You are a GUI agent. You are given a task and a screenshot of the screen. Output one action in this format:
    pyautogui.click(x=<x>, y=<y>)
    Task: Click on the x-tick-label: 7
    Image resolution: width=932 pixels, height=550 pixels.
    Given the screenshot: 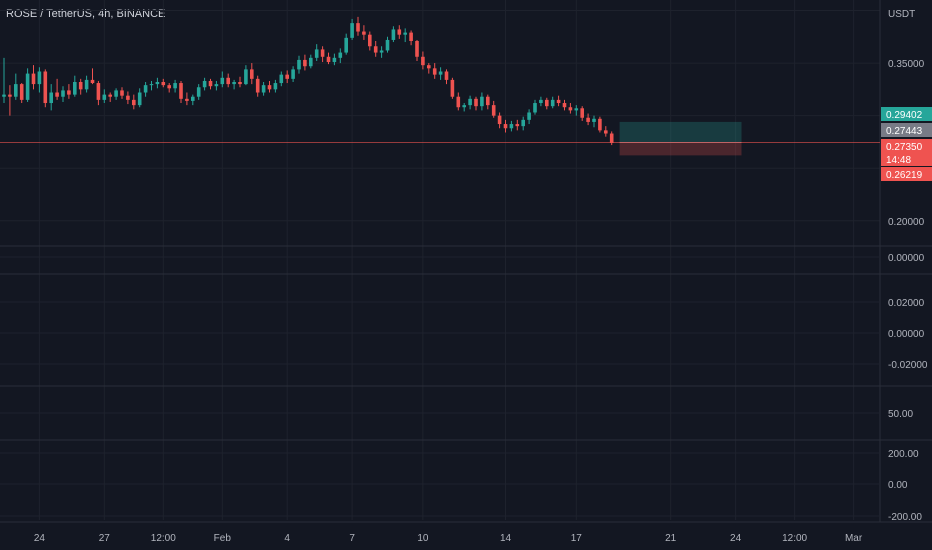 What is the action you would take?
    pyautogui.click(x=352, y=538)
    